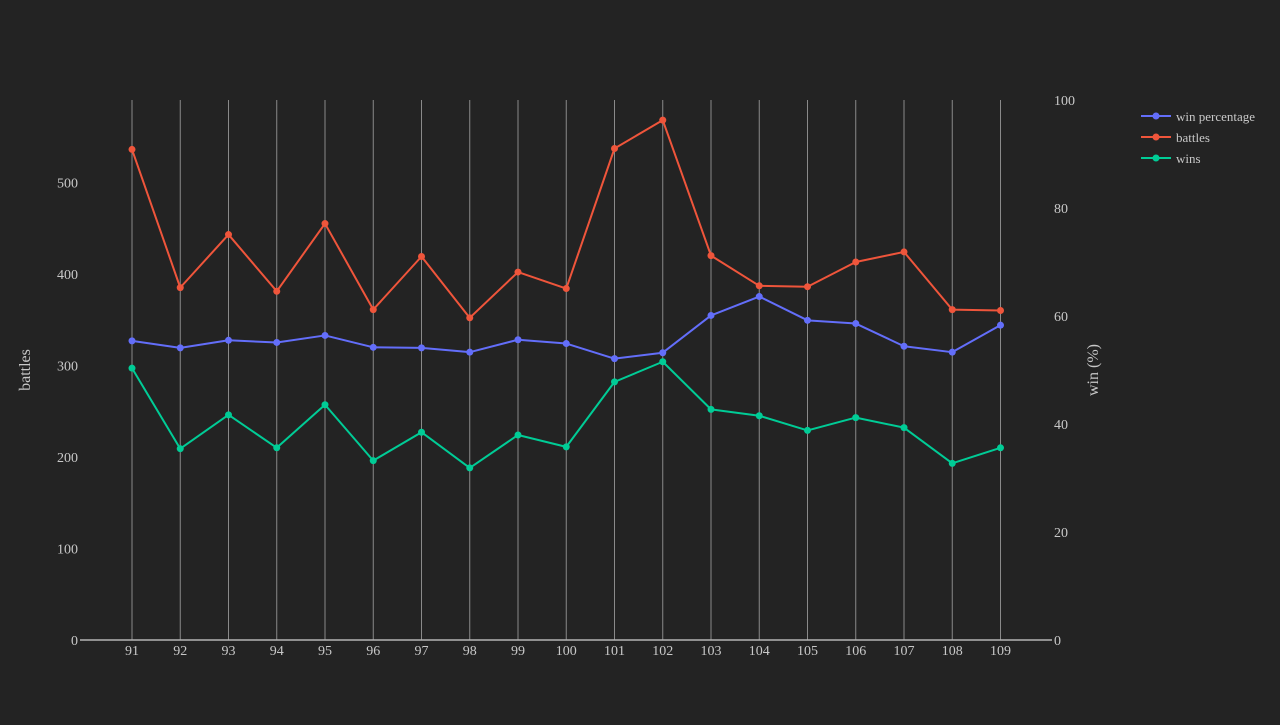 This screenshot has width=1280, height=725. I want to click on y-tick-label: 0, so click(74, 641).